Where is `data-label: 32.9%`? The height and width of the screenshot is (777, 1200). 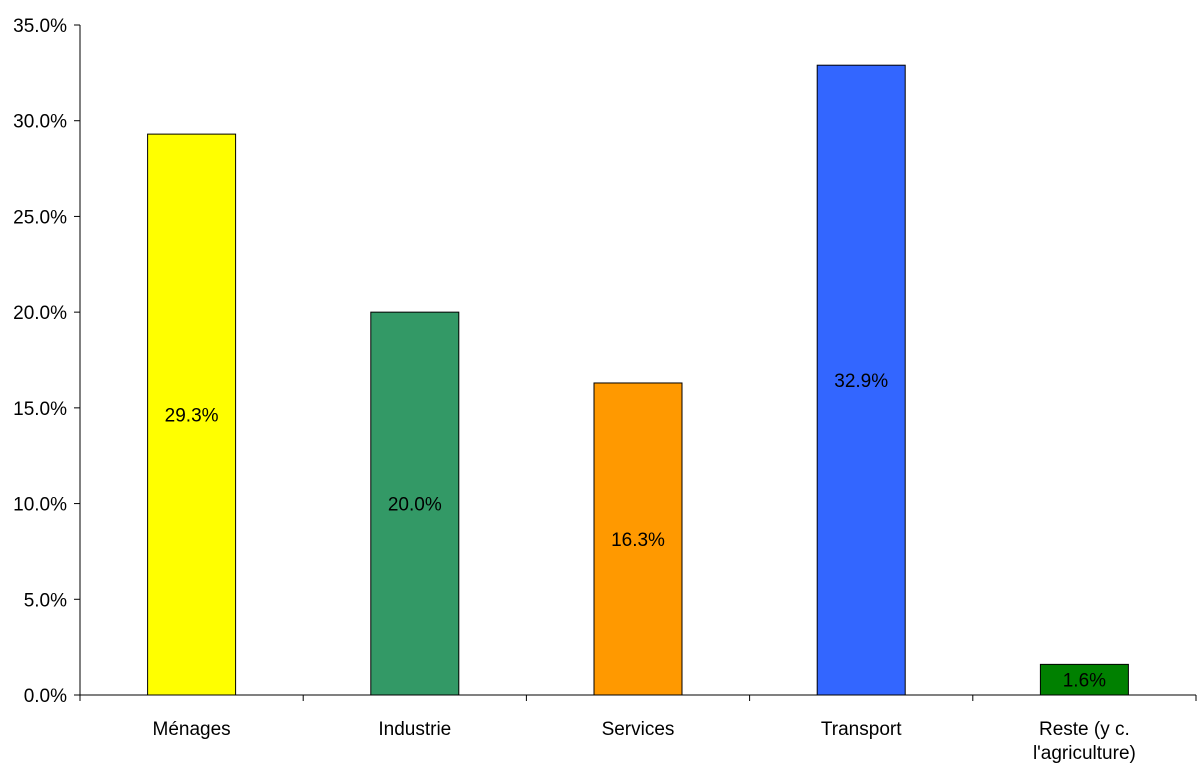
data-label: 32.9% is located at coordinates (861, 381).